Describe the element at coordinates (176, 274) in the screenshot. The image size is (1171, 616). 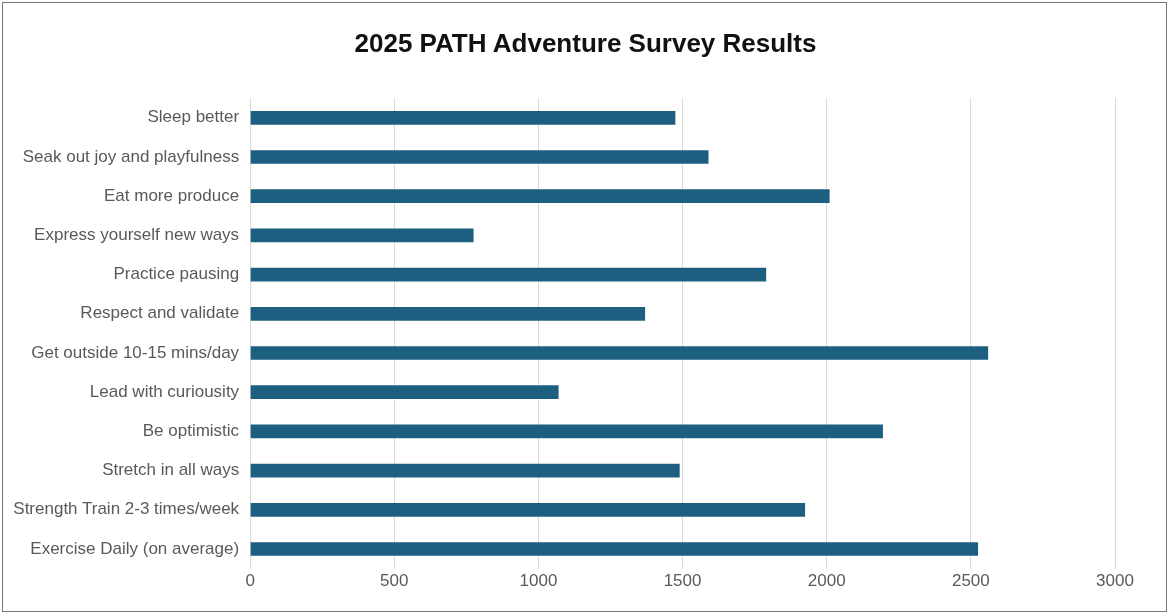
I see `y-tick-label: Practice pausing` at that location.